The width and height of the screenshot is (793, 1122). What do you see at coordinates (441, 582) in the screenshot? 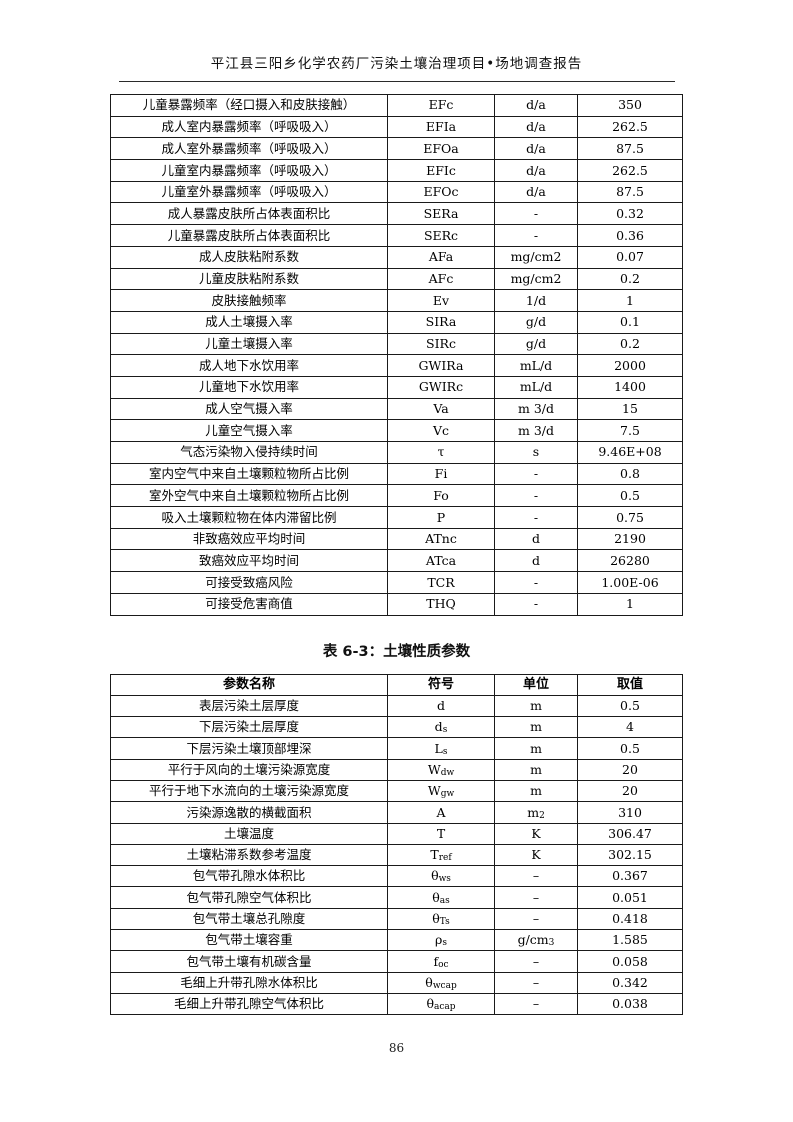
I see `symbol-cell: TCR` at bounding box center [441, 582].